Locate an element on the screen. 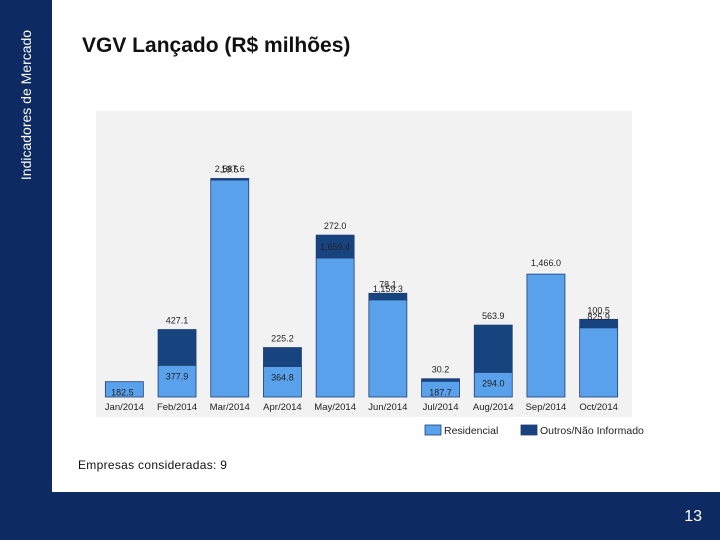 The width and height of the screenshot is (720, 540). legend-label-residencial: Residencial is located at coordinates (471, 431).